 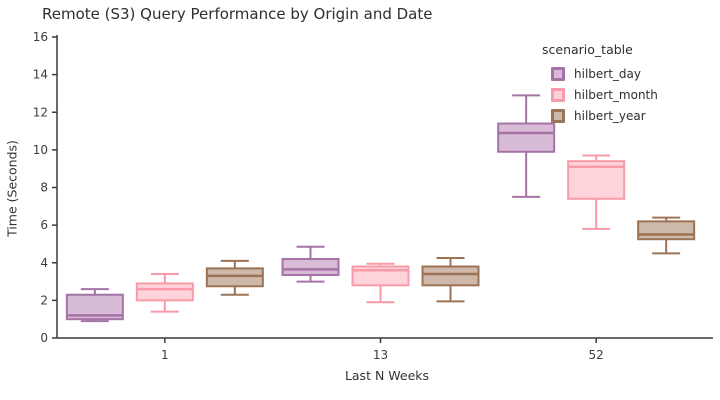 What do you see at coordinates (380, 355) in the screenshot?
I see `x-tick-label: 13` at bounding box center [380, 355].